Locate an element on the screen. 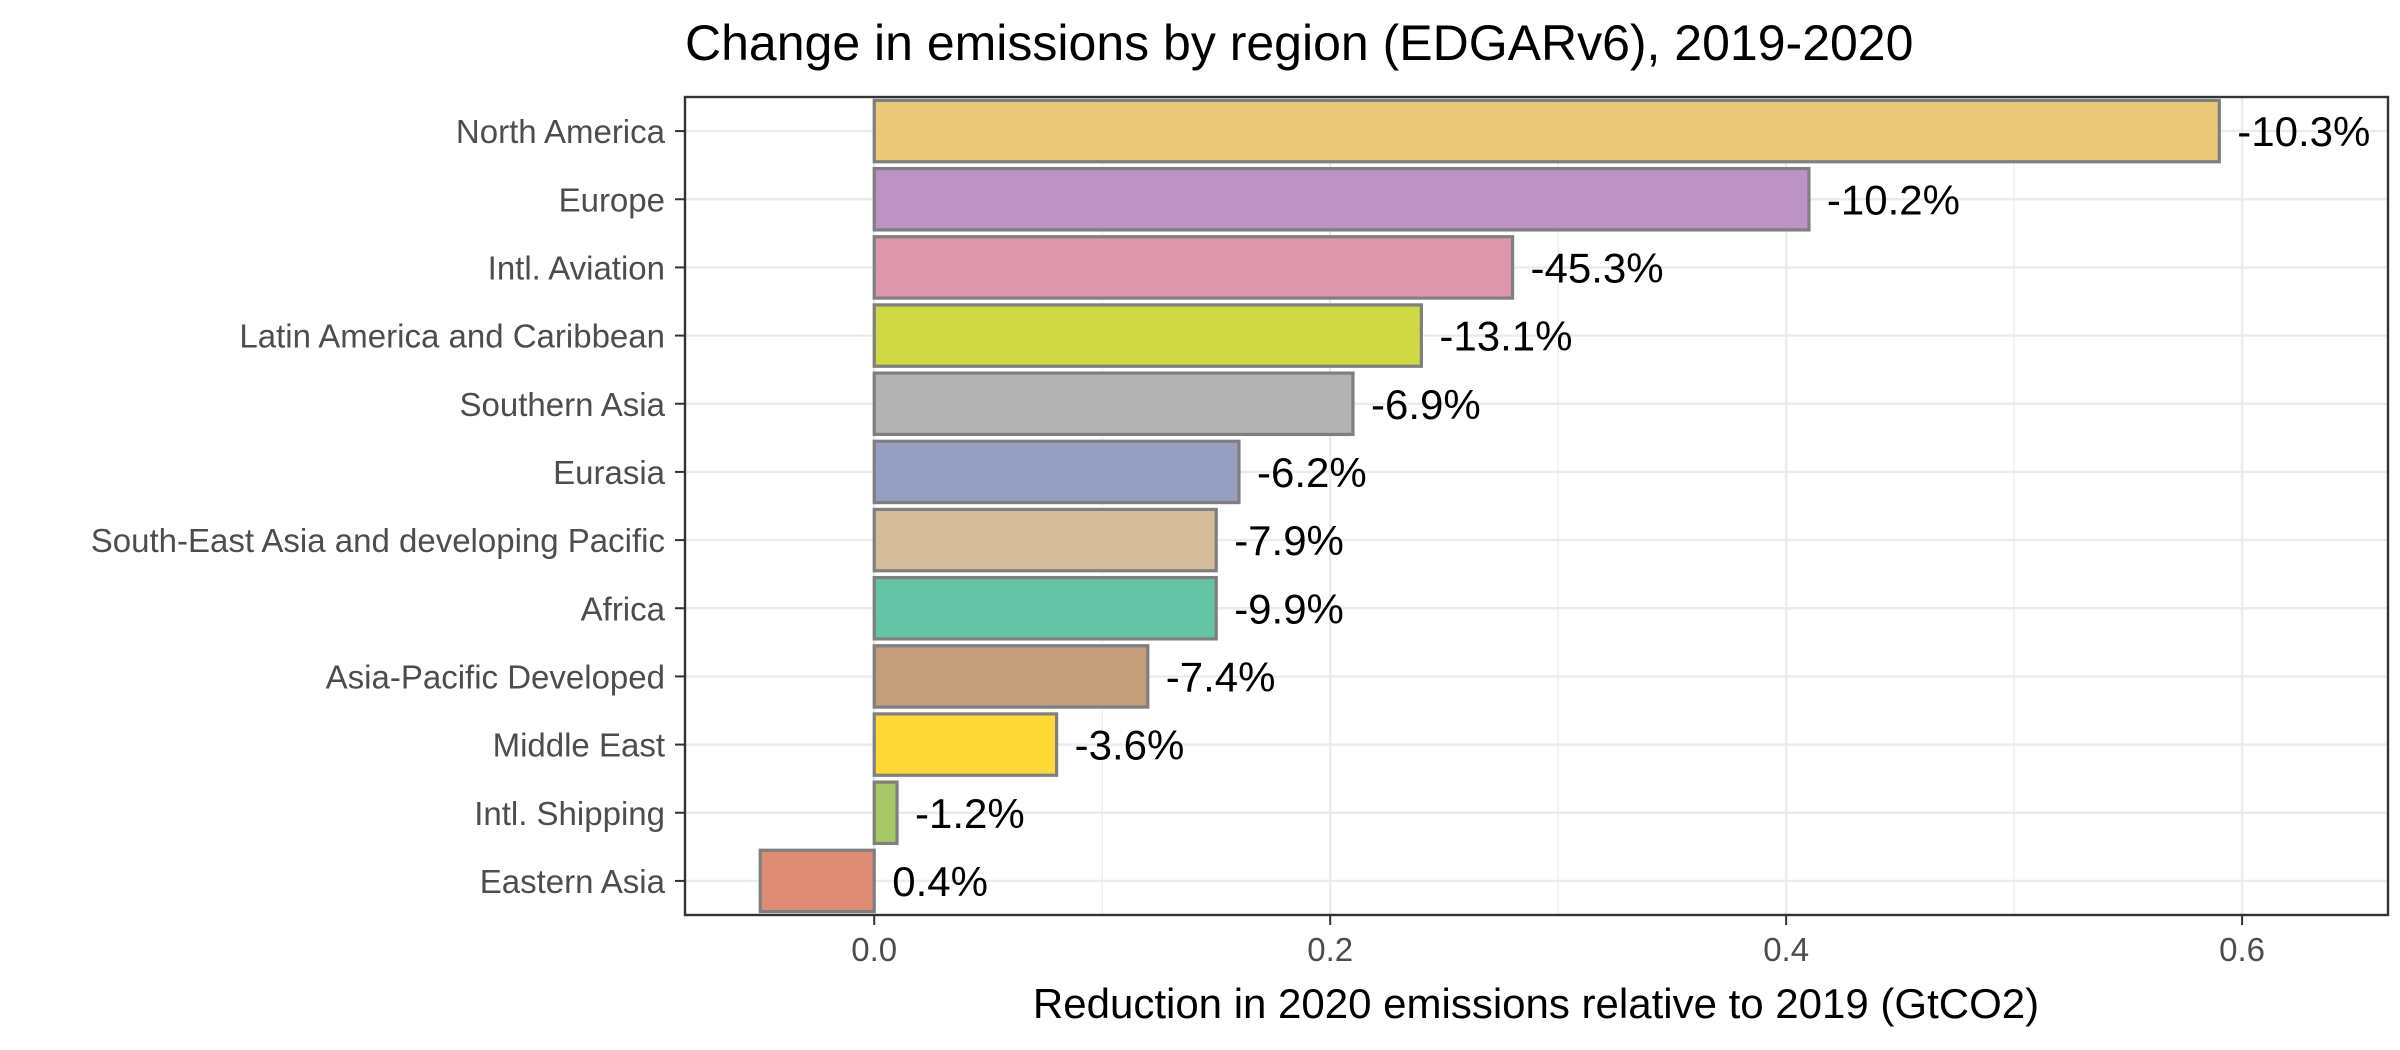 The width and height of the screenshot is (2400, 1050). x-tick-label: 0.2 is located at coordinates (1330, 949).